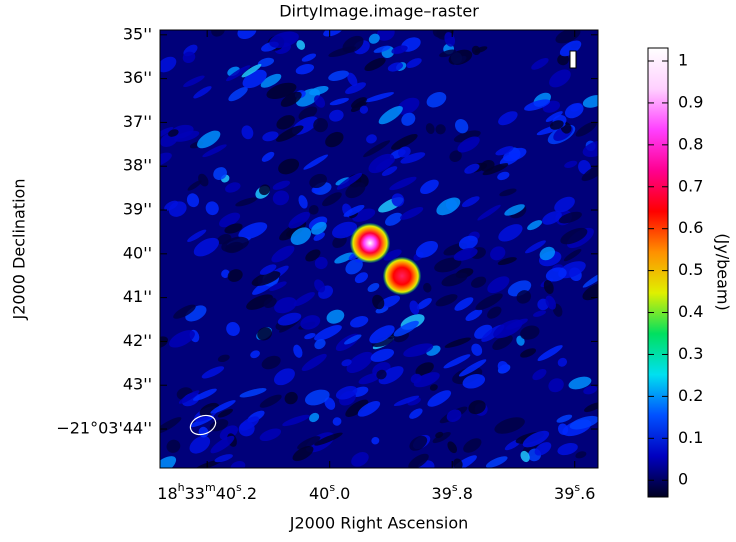  Describe the element at coordinates (342, 493) in the screenshot. I see `x-tick-label-part: .0` at that location.